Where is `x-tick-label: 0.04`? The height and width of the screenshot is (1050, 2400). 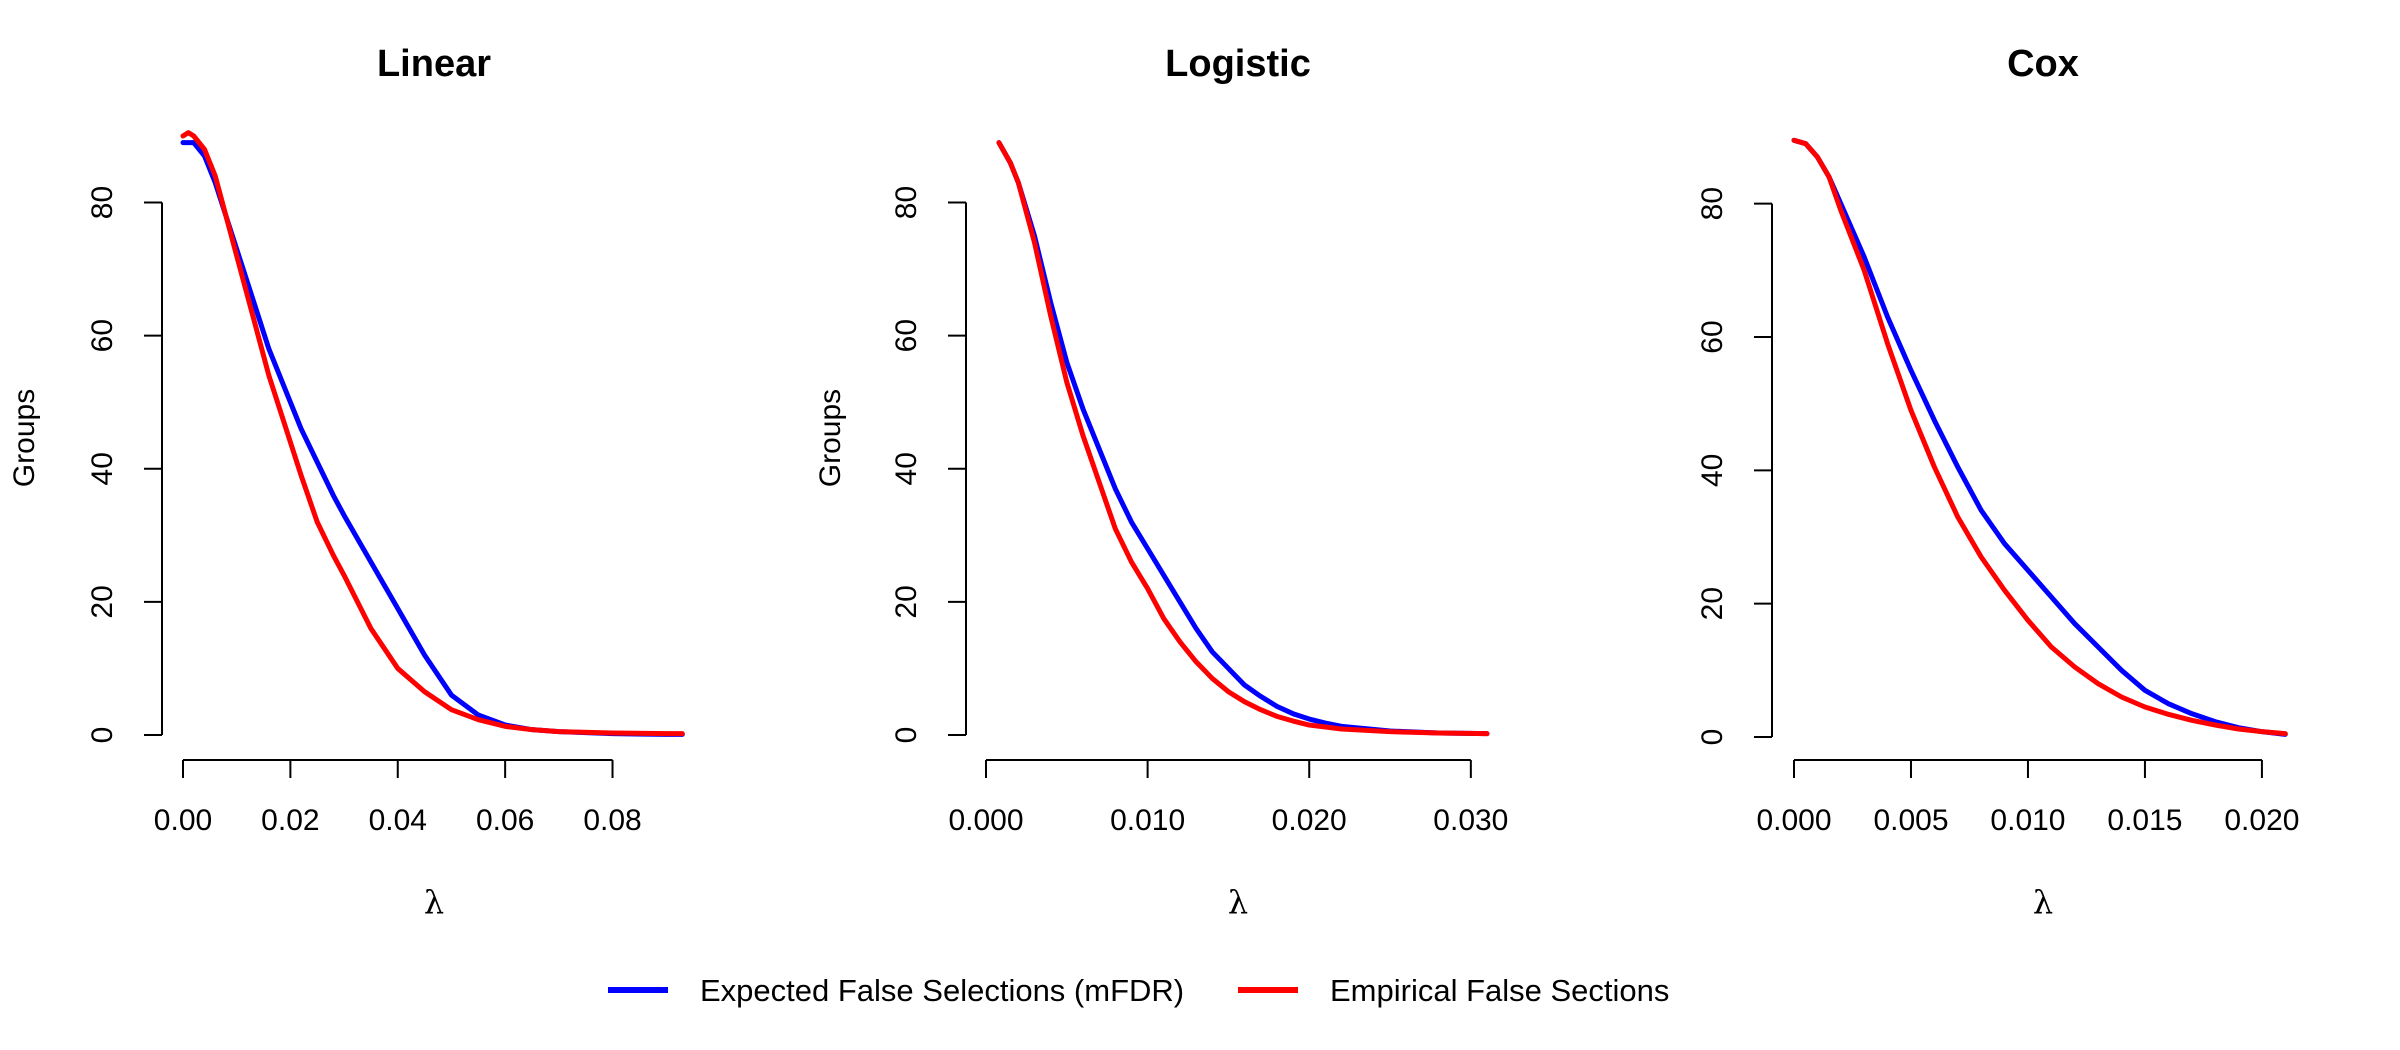 x-tick-label: 0.04 is located at coordinates (398, 820).